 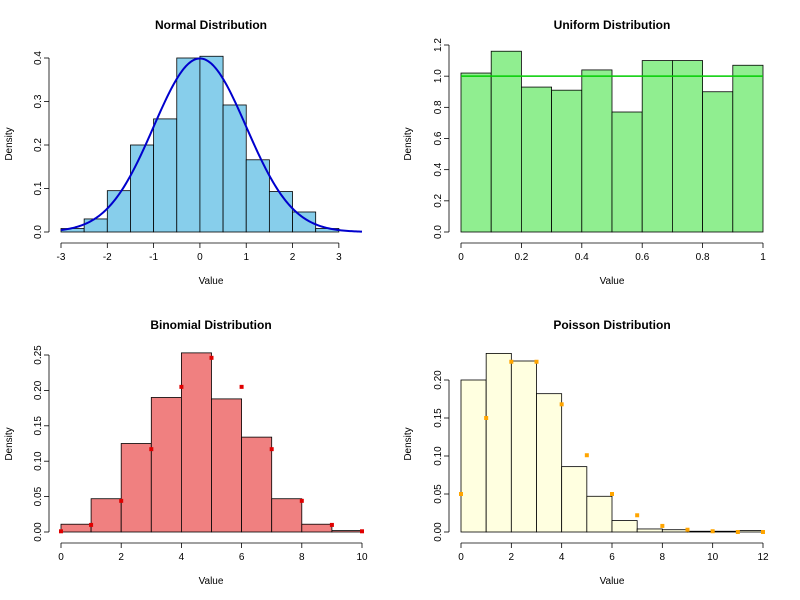 I want to click on x-axis: -3 -2 -1 0 1 2 3, so click(x=199, y=252).